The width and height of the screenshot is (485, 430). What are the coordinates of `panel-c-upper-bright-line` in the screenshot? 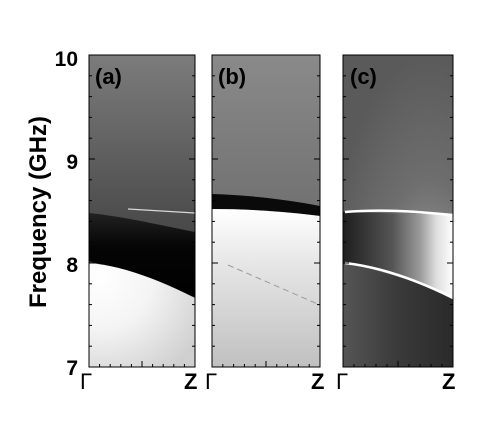 It's located at (398, 213).